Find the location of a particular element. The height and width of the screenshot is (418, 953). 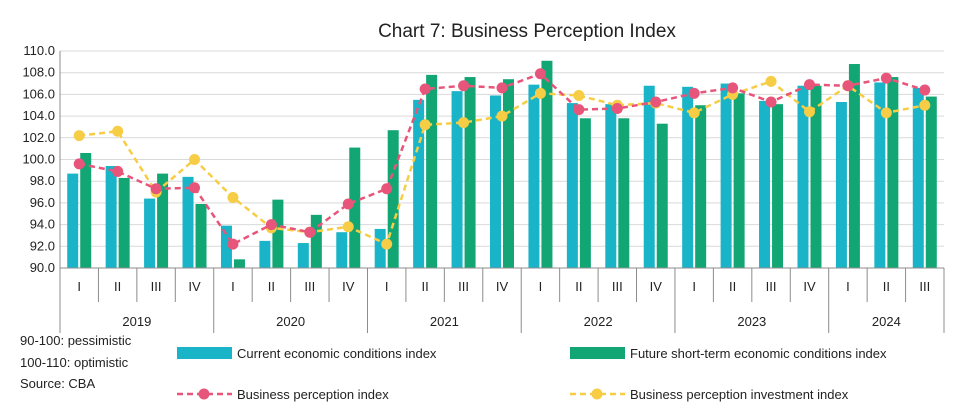

y-tick-label: 96.0 is located at coordinates (42, 202).